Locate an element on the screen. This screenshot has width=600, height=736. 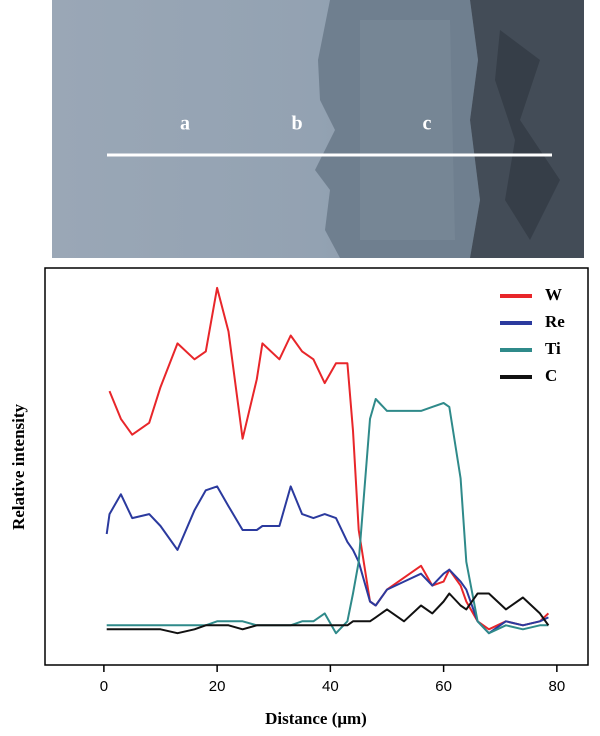
legend-label: Ti is located at coordinates (553, 348).